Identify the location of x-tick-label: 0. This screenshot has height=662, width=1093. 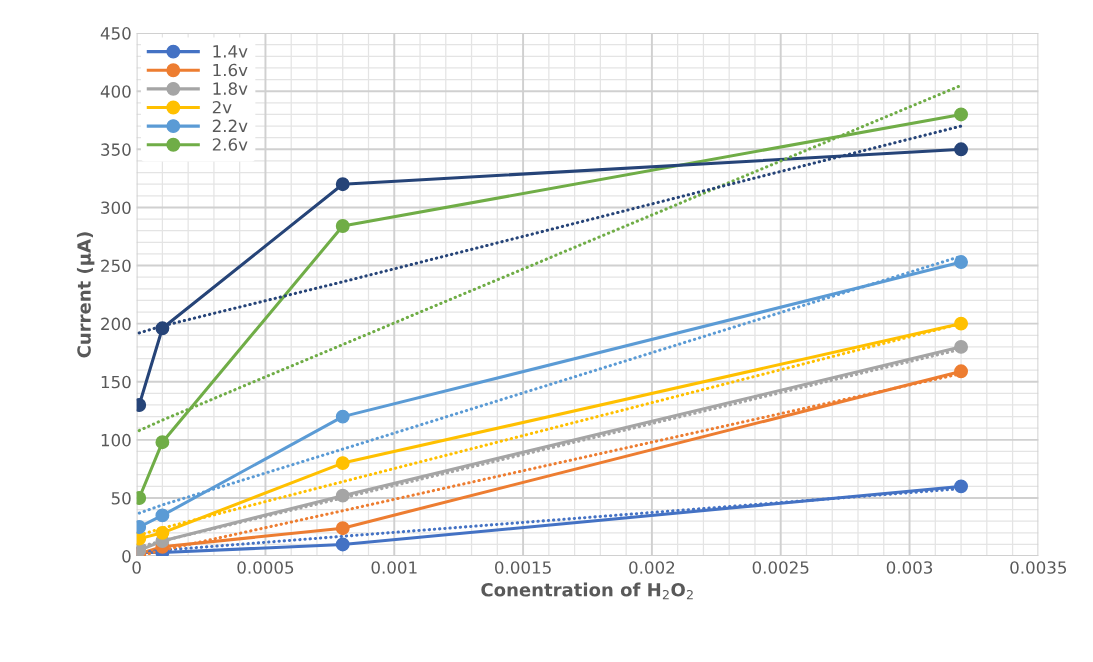
(136, 567).